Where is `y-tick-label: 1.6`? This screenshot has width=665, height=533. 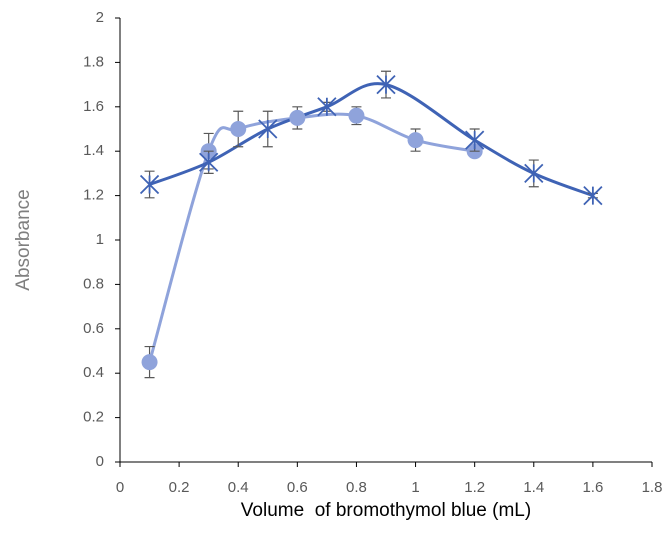
y-tick-label: 1.6 is located at coordinates (93, 106).